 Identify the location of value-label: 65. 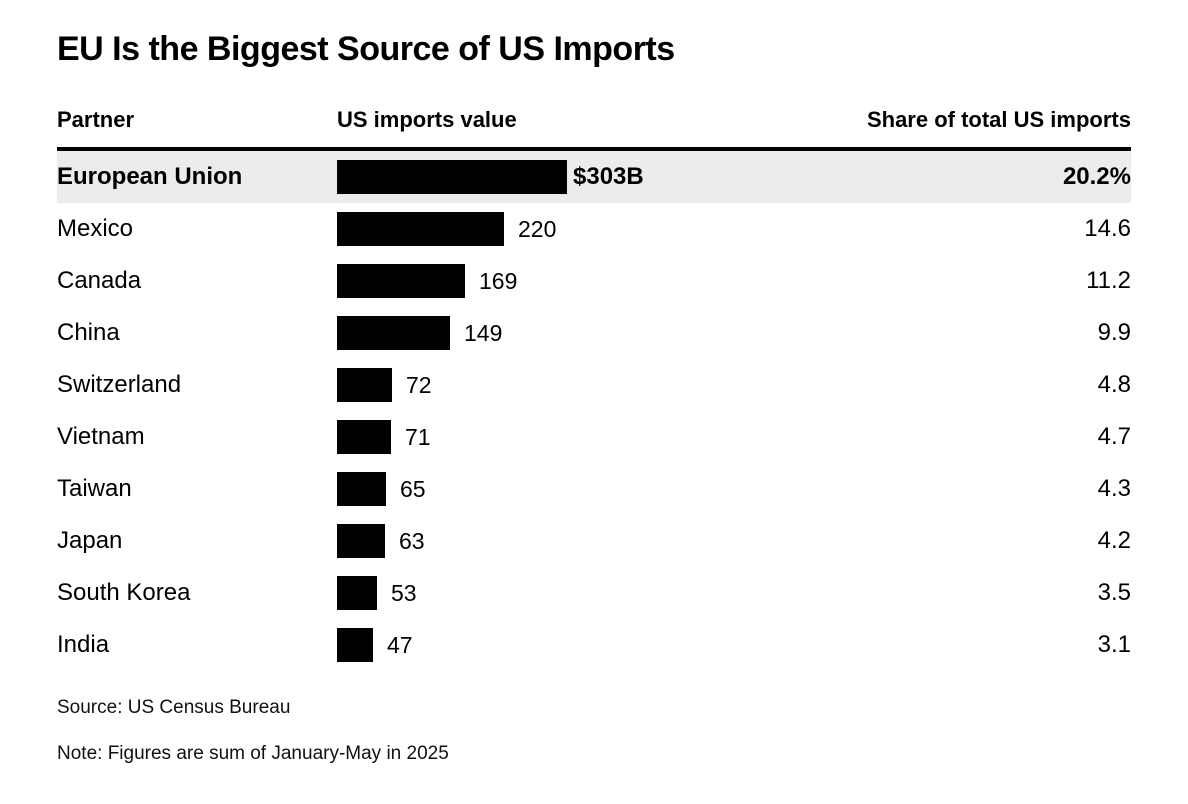
(413, 488).